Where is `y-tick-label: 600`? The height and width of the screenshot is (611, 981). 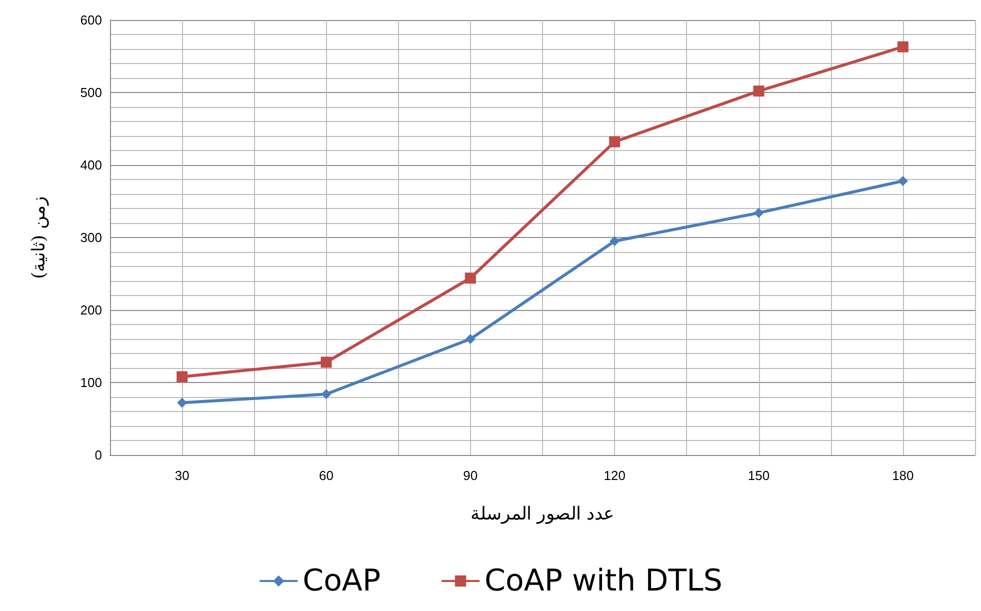
y-tick-label: 600 is located at coordinates (91, 20).